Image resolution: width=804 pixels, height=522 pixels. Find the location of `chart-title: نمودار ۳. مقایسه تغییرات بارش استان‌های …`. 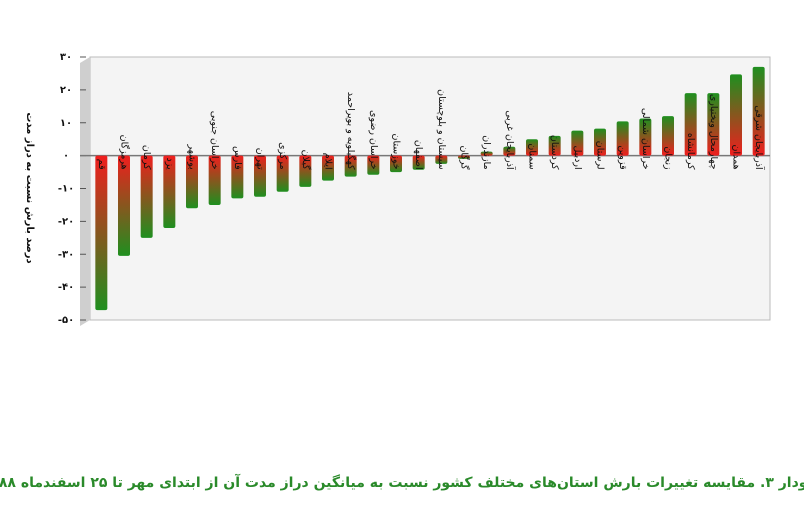

chart-title: نمودار ۳. مقایسه تغییرات بارش استان‌های … is located at coordinates (402, 482).